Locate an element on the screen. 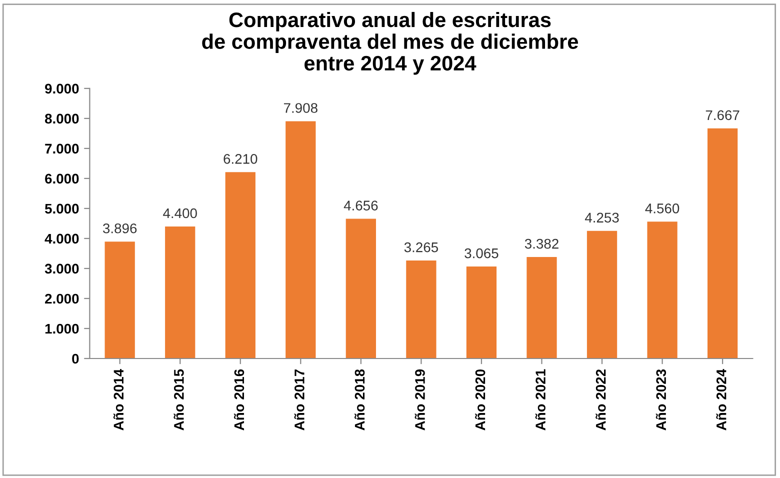 The image size is (780, 478). x-tick-label: Año 2019 is located at coordinates (419, 399).